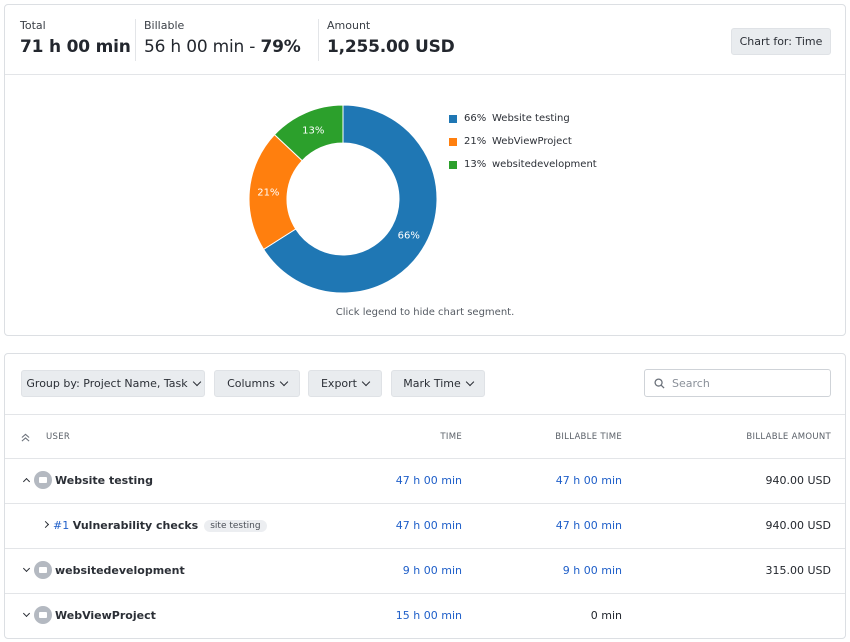 This screenshot has width=850, height=642. I want to click on legend-pct: 21%, so click(475, 141).